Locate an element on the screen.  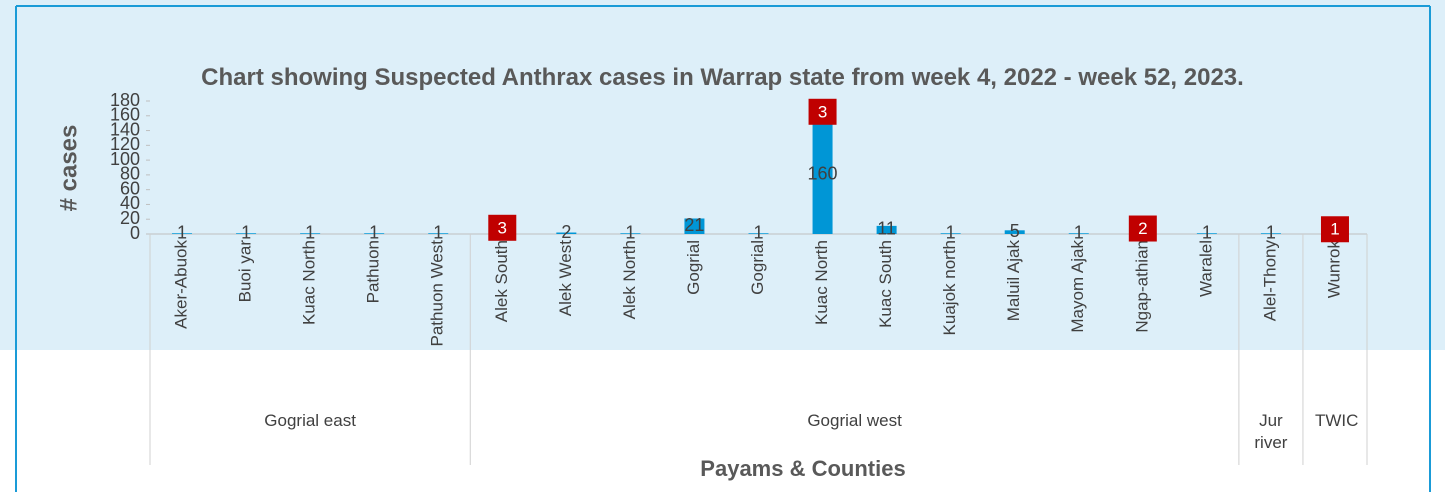
data-label: 5 is located at coordinates (1015, 231).